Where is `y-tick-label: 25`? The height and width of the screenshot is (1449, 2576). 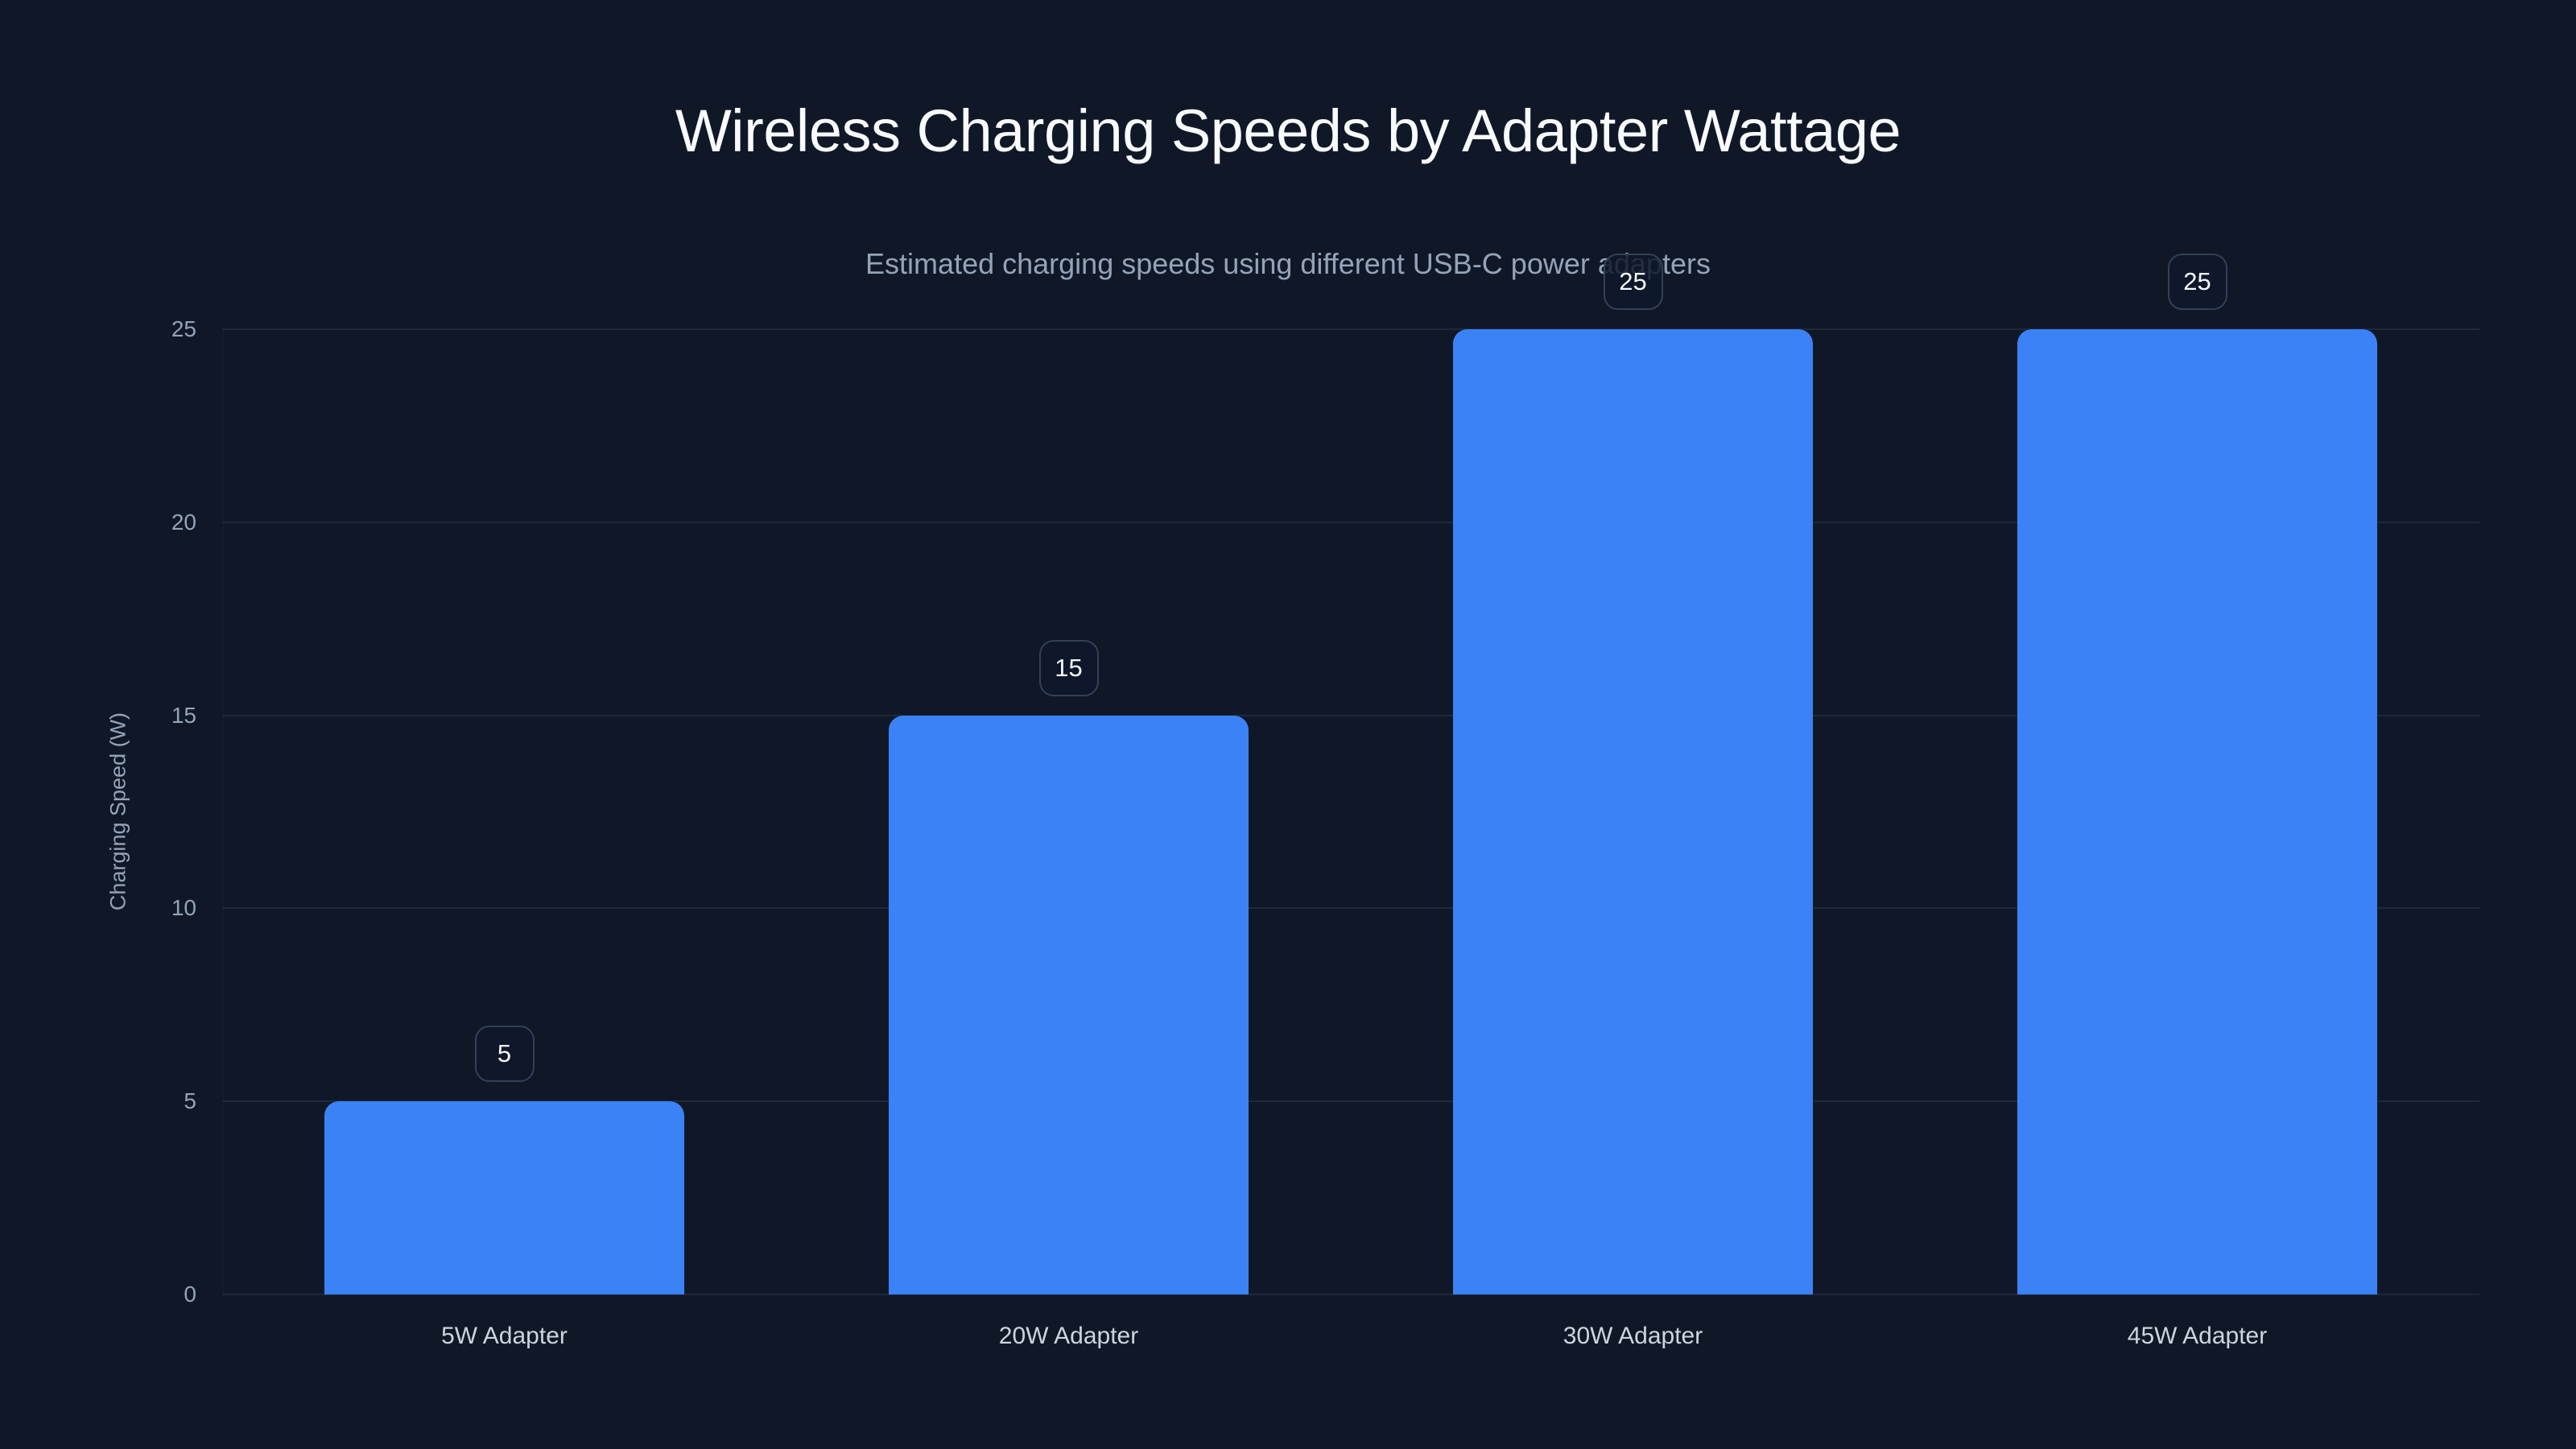 y-tick-label: 25 is located at coordinates (183, 328).